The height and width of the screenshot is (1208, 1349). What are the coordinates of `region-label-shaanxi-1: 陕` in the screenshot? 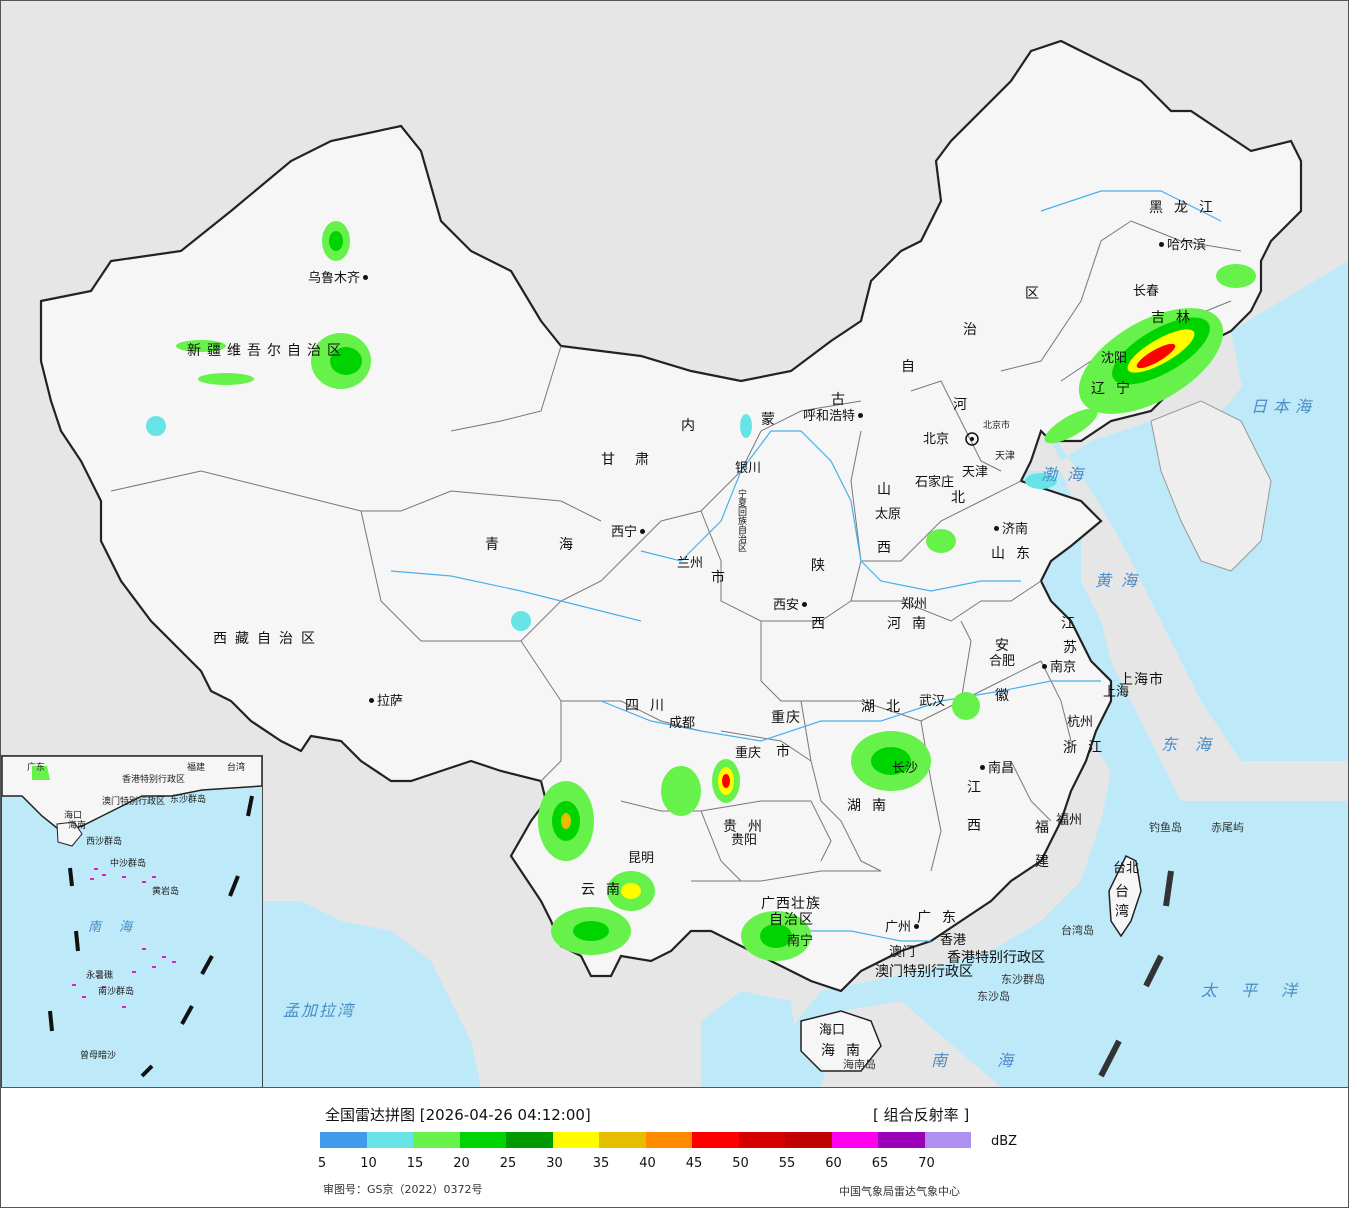 It's located at (823, 566).